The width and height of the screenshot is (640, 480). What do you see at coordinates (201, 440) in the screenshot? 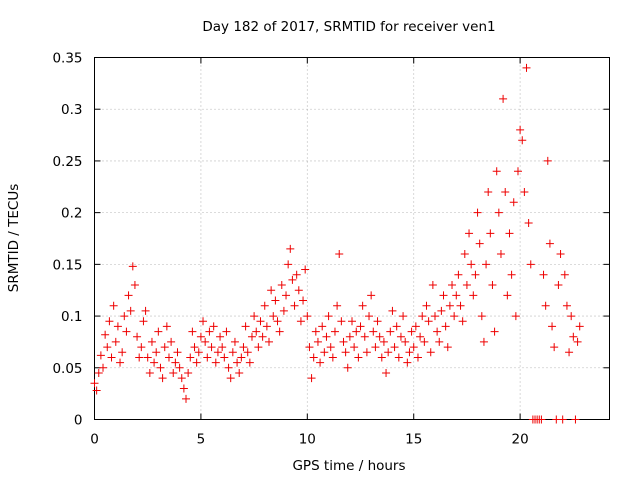
I see `x-tick-label: 5` at bounding box center [201, 440].